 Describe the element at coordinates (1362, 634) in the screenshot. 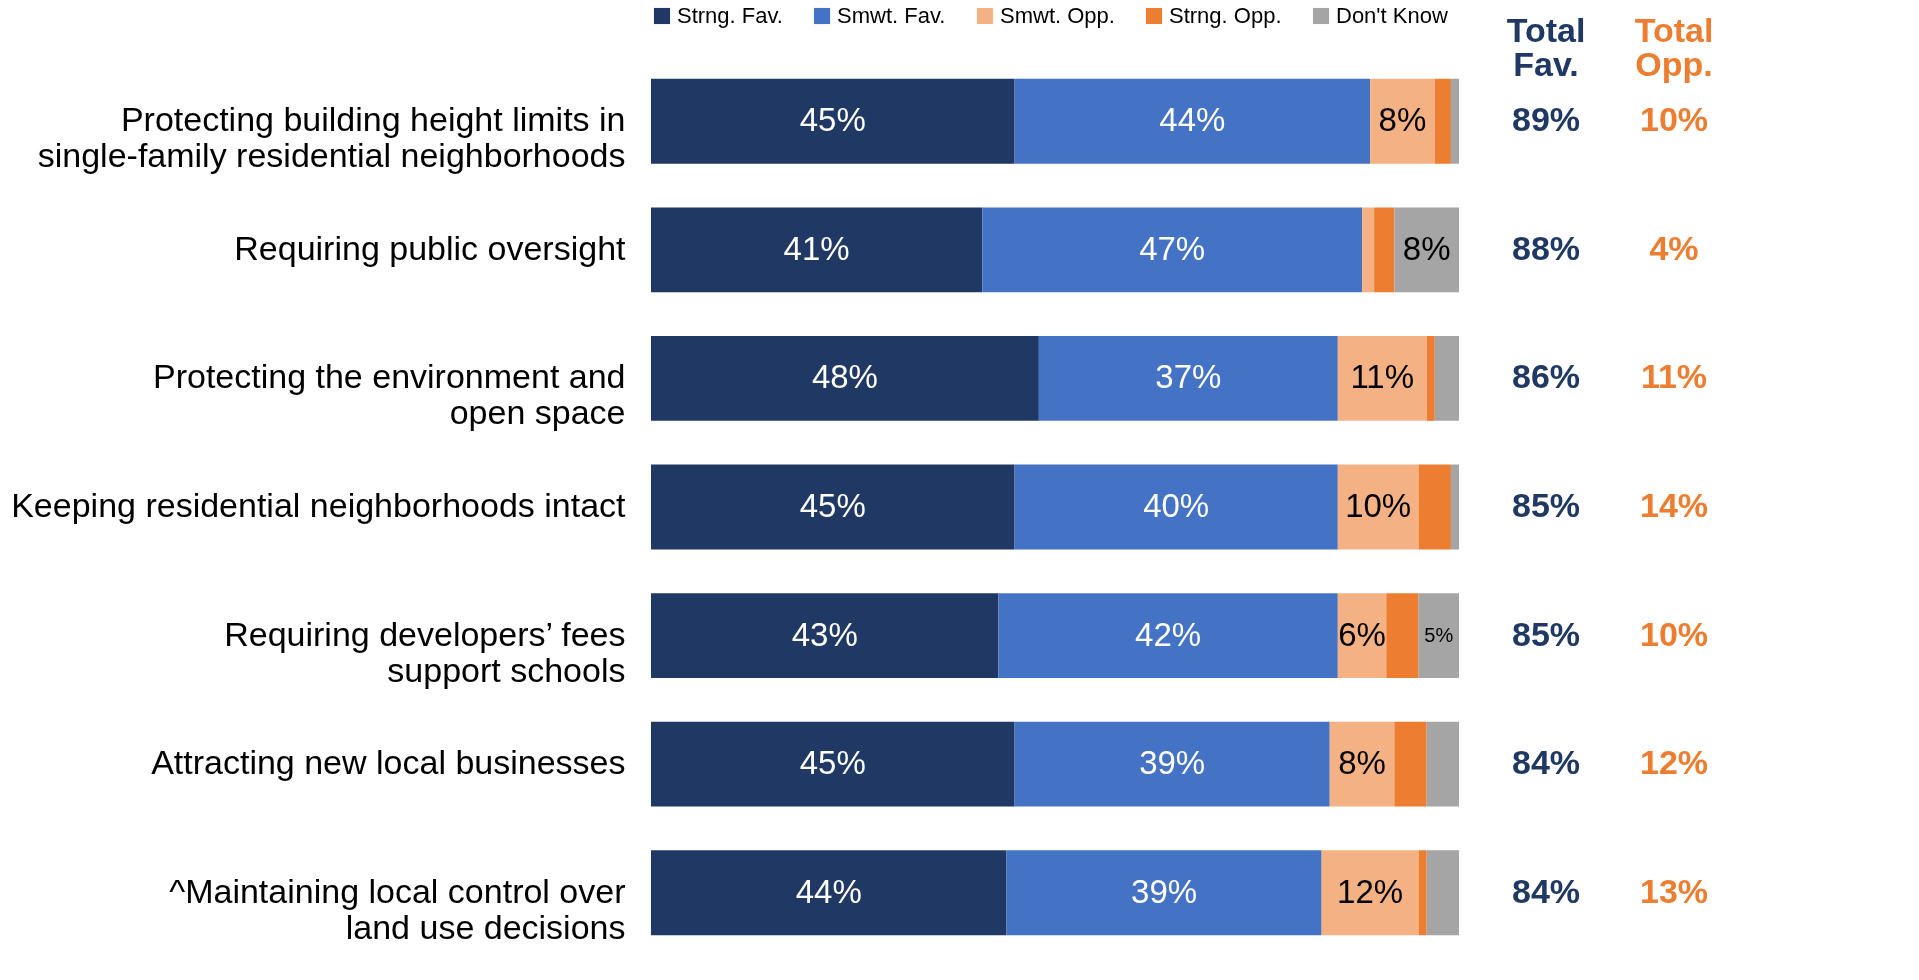

I see `data-label: 6%` at that location.